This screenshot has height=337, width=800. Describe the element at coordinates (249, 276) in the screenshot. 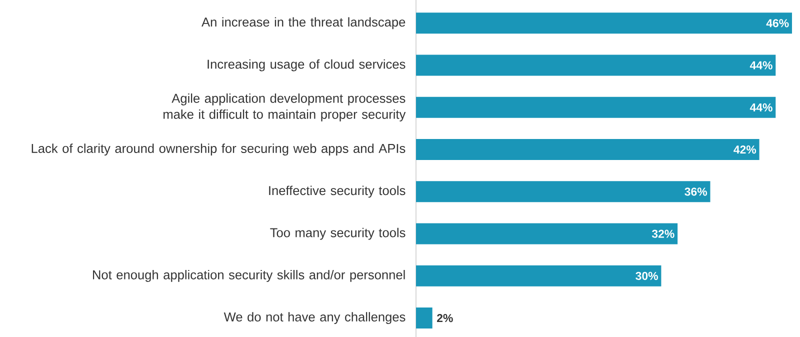

I see `y-tick-label: Not enough application security skills and/or personnel` at that location.